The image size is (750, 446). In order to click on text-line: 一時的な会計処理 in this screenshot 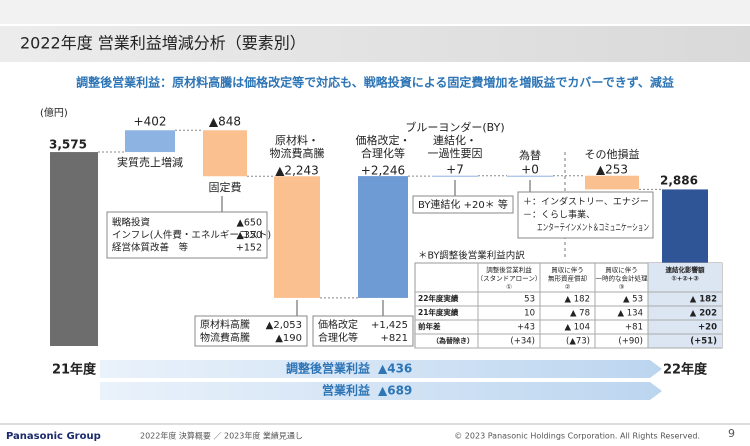, I will do `click(622, 278)`.